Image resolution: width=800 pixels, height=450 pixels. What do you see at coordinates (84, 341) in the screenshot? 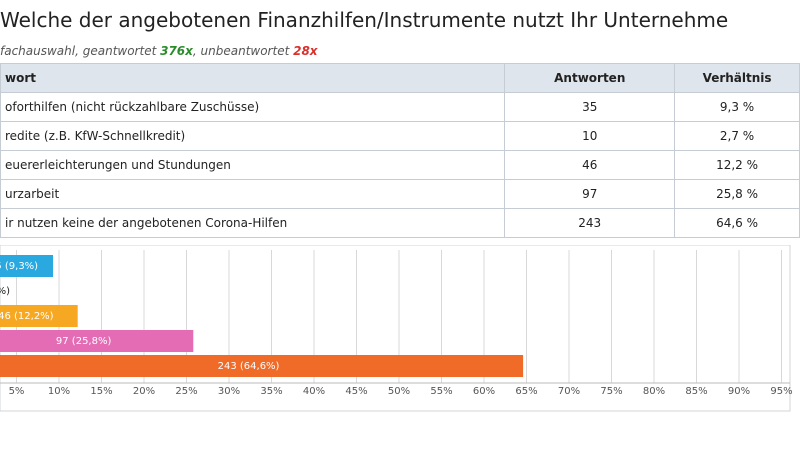
I see `bar-label: 97 (25,8%)` at bounding box center [84, 341].